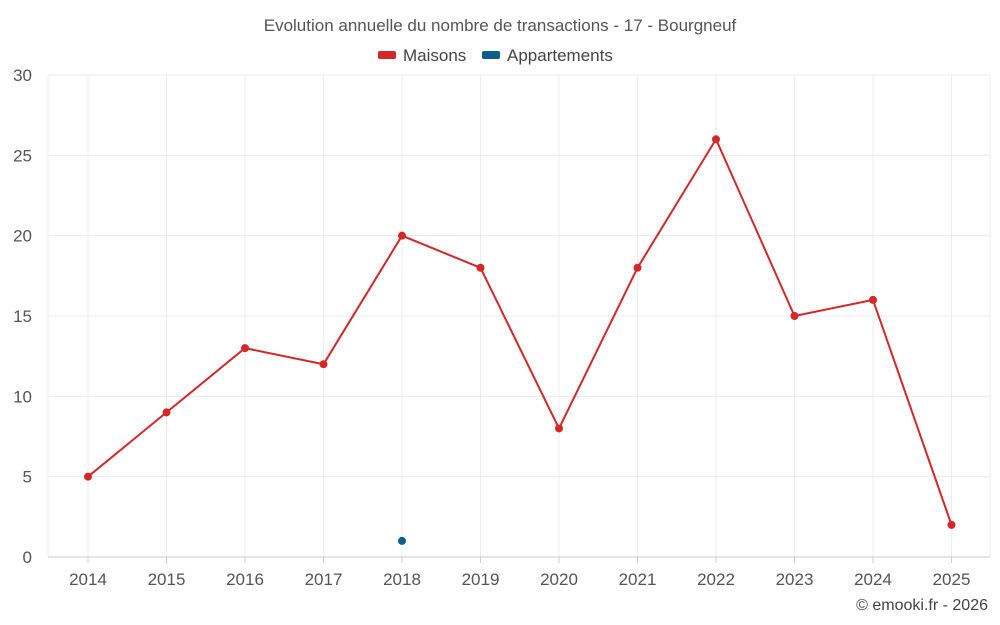  I want to click on y-tick-label: 30, so click(22, 75).